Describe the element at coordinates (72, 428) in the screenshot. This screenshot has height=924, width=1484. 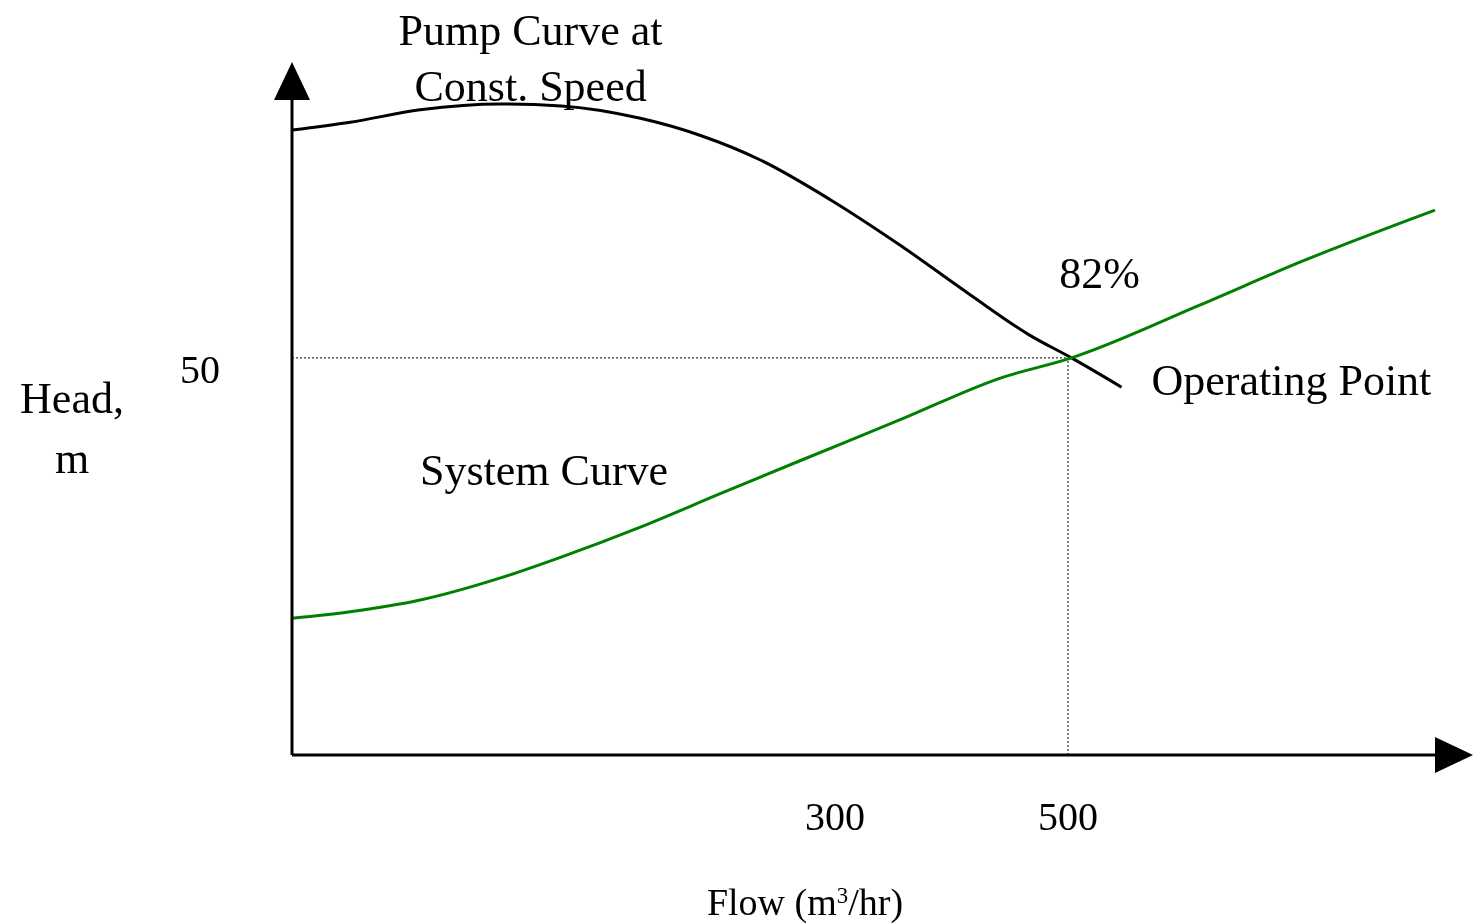
I see `y-axis-title: Head, m` at that location.